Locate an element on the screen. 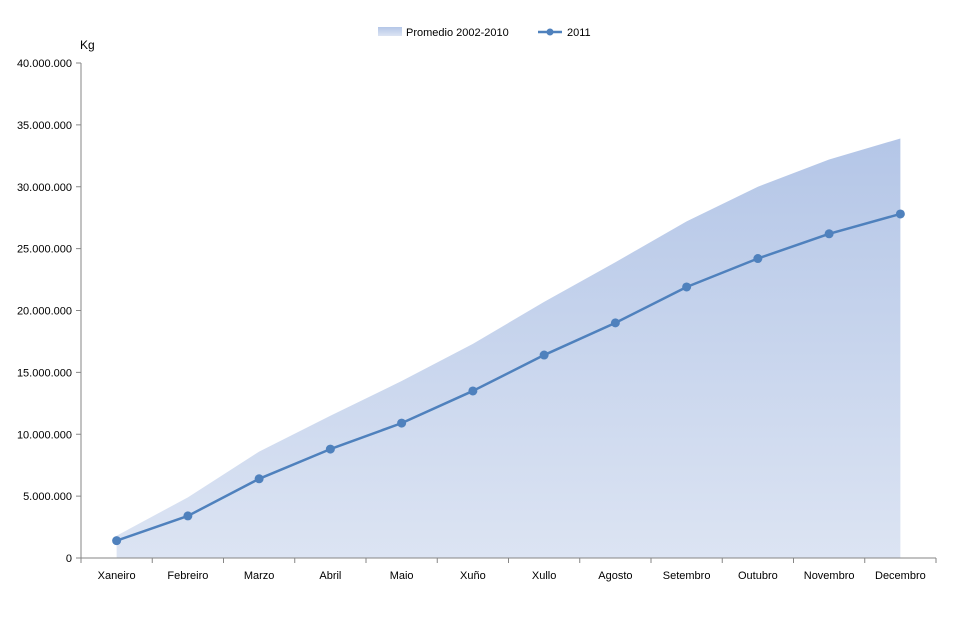 The height and width of the screenshot is (623, 957). x-tick-label: Xullo is located at coordinates (544, 576).